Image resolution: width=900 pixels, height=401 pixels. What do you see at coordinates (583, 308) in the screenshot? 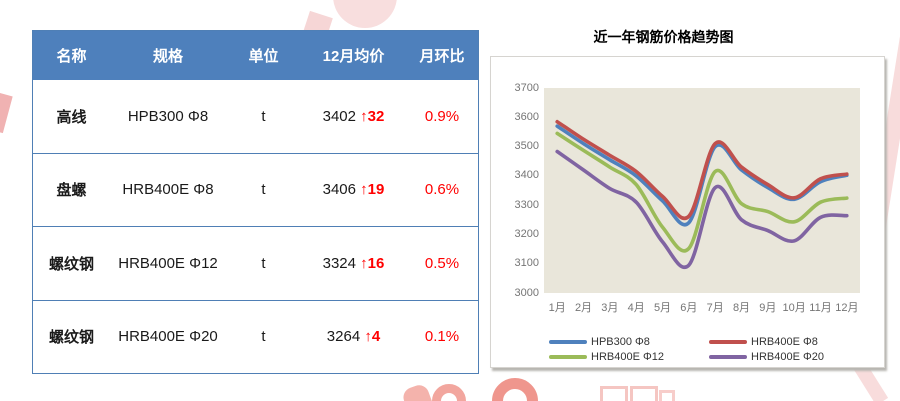
I see `x-axis-label: 2月` at bounding box center [583, 308].